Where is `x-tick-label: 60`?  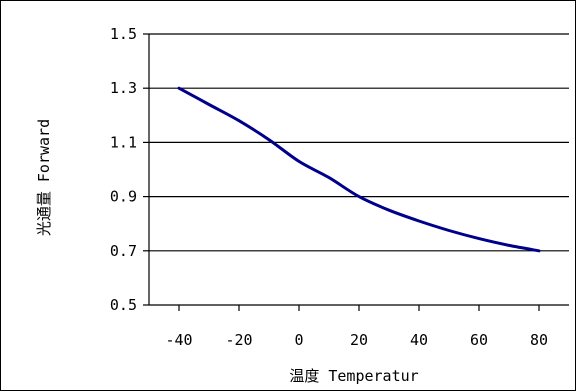
x-tick-label: 60 is located at coordinates (479, 340).